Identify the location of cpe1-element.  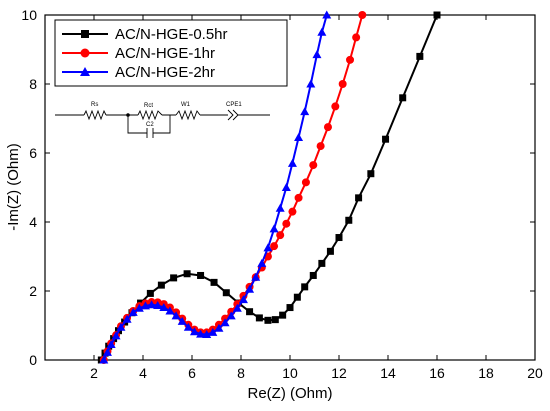
(233, 115).